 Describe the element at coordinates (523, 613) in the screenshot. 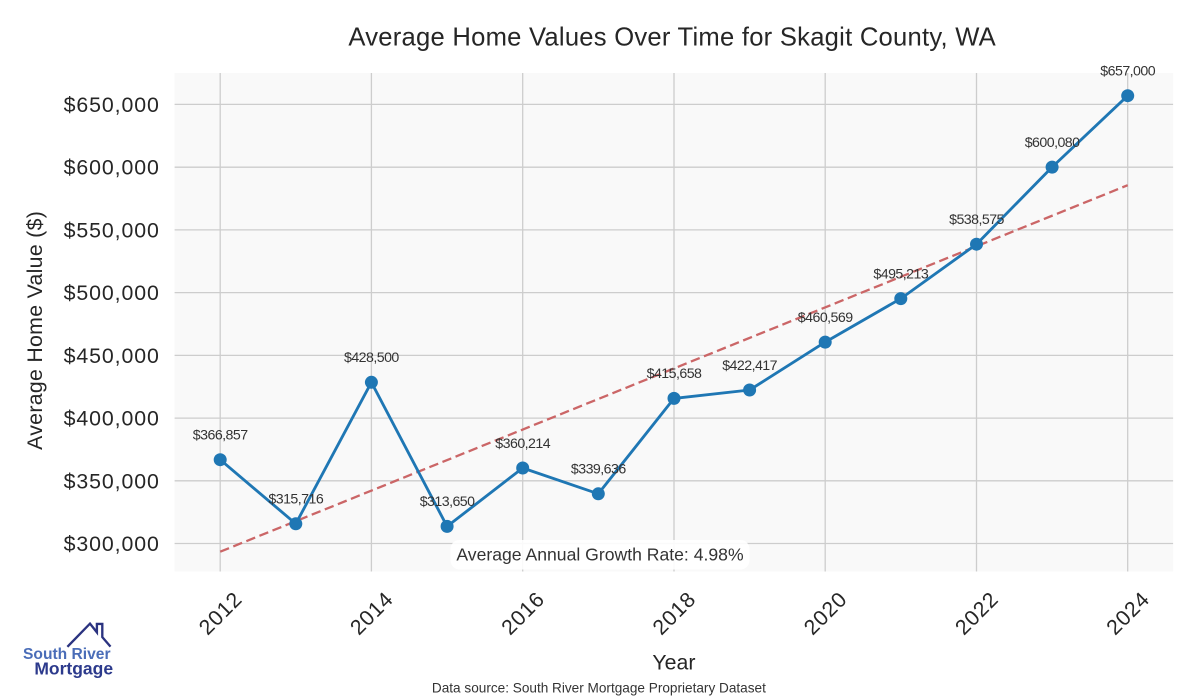

I see `svg-text: 2016` at that location.